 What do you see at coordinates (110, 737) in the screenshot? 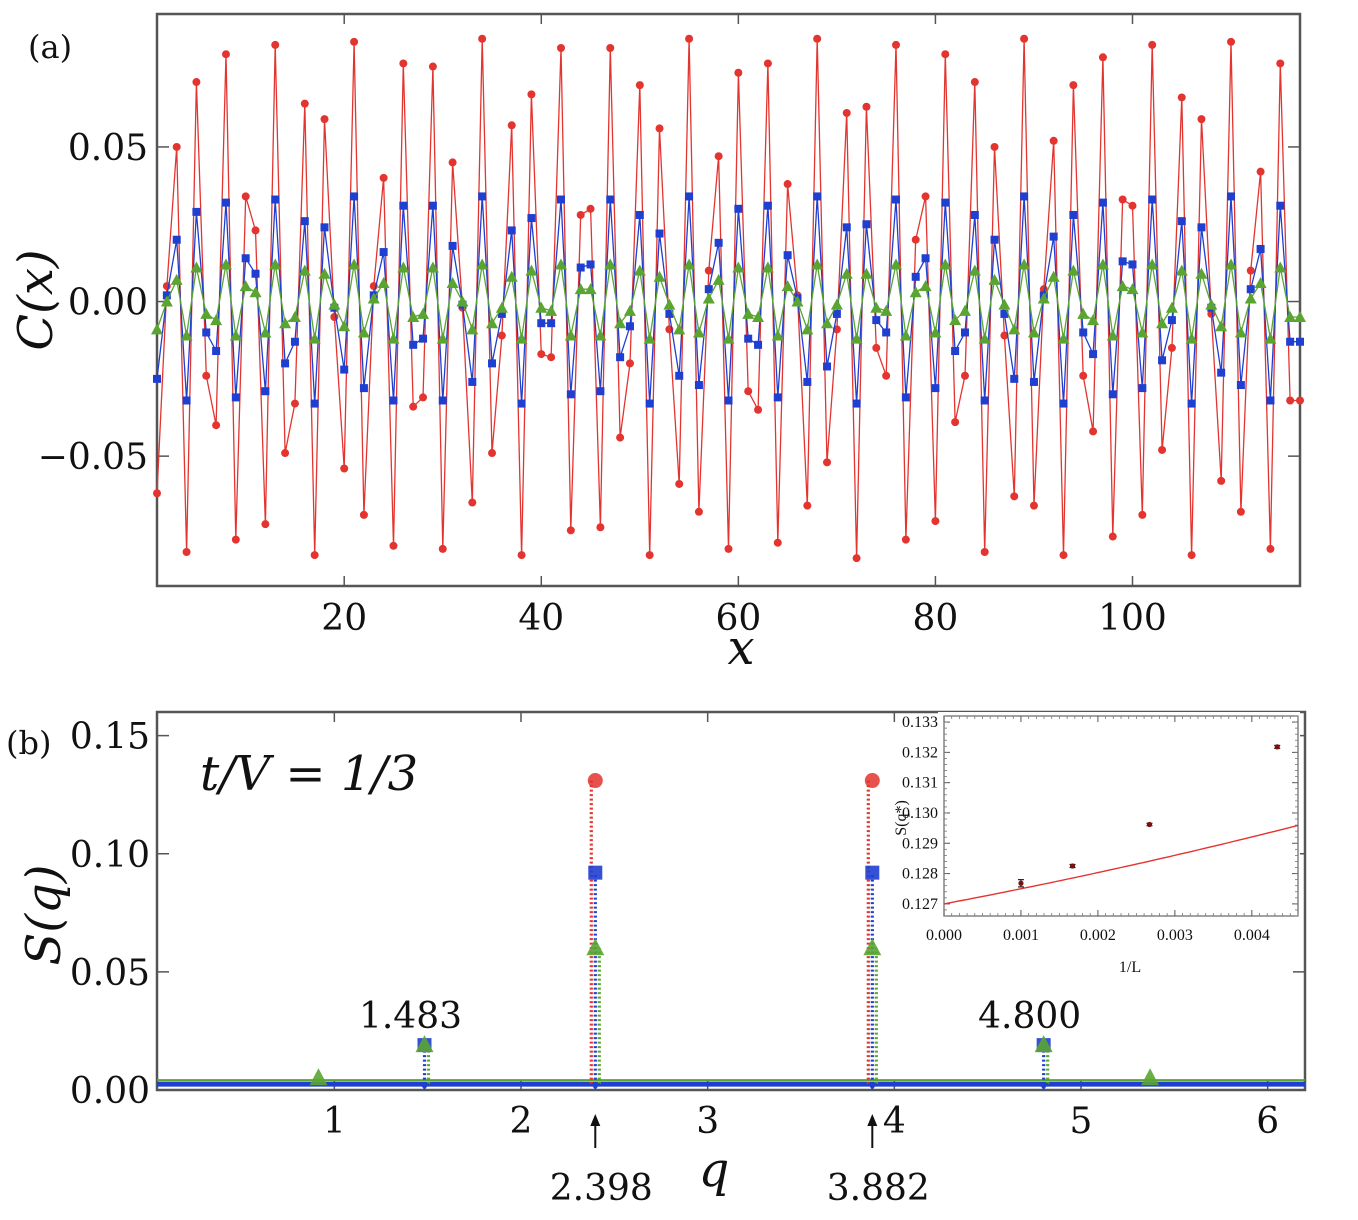
I see `panel-b-ytick-label: 0.15` at bounding box center [110, 737].